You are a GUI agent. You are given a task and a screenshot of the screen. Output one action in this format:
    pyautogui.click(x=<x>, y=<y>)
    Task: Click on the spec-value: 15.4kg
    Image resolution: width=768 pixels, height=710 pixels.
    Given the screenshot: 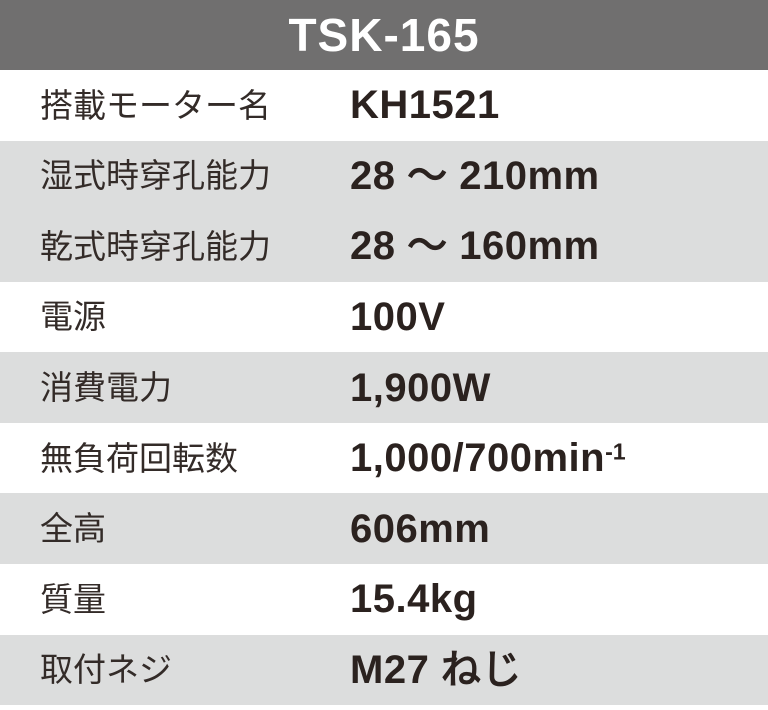 What is the action you would take?
    pyautogui.click(x=414, y=599)
    